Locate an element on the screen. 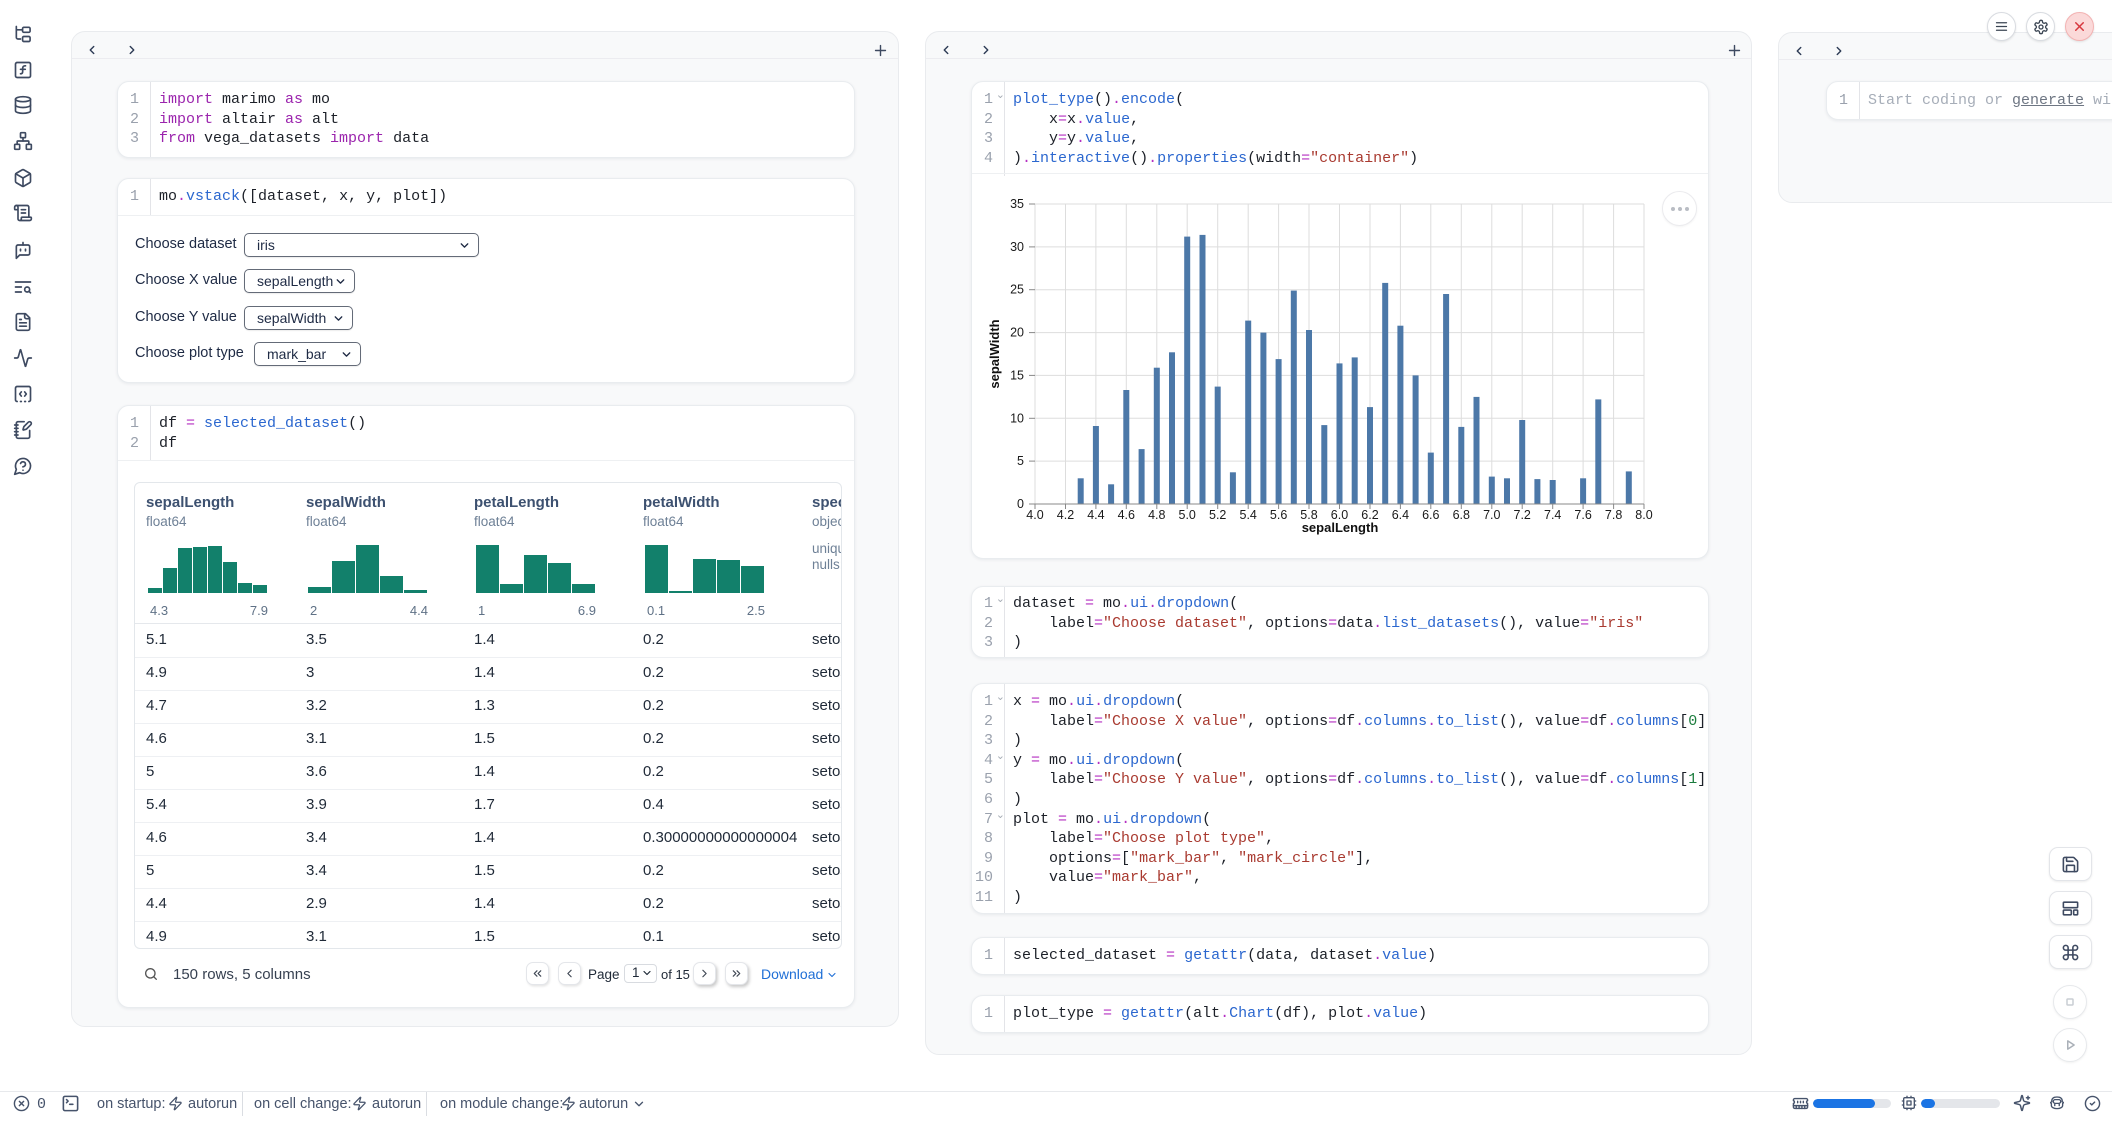  svg-text: 25 is located at coordinates (1017, 290).